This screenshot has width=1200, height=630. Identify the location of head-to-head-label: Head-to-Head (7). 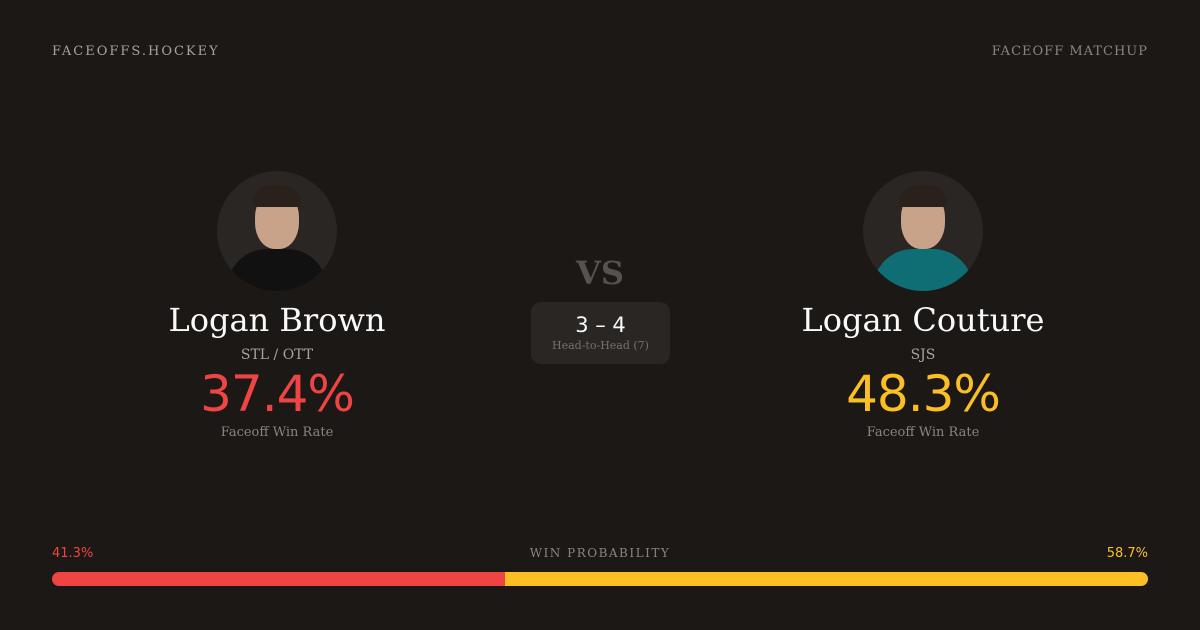
(600, 345).